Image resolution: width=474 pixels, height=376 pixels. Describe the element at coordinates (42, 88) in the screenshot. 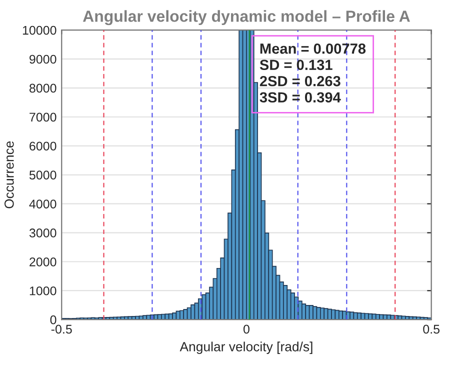

I see `y-tick-label: 8000` at that location.